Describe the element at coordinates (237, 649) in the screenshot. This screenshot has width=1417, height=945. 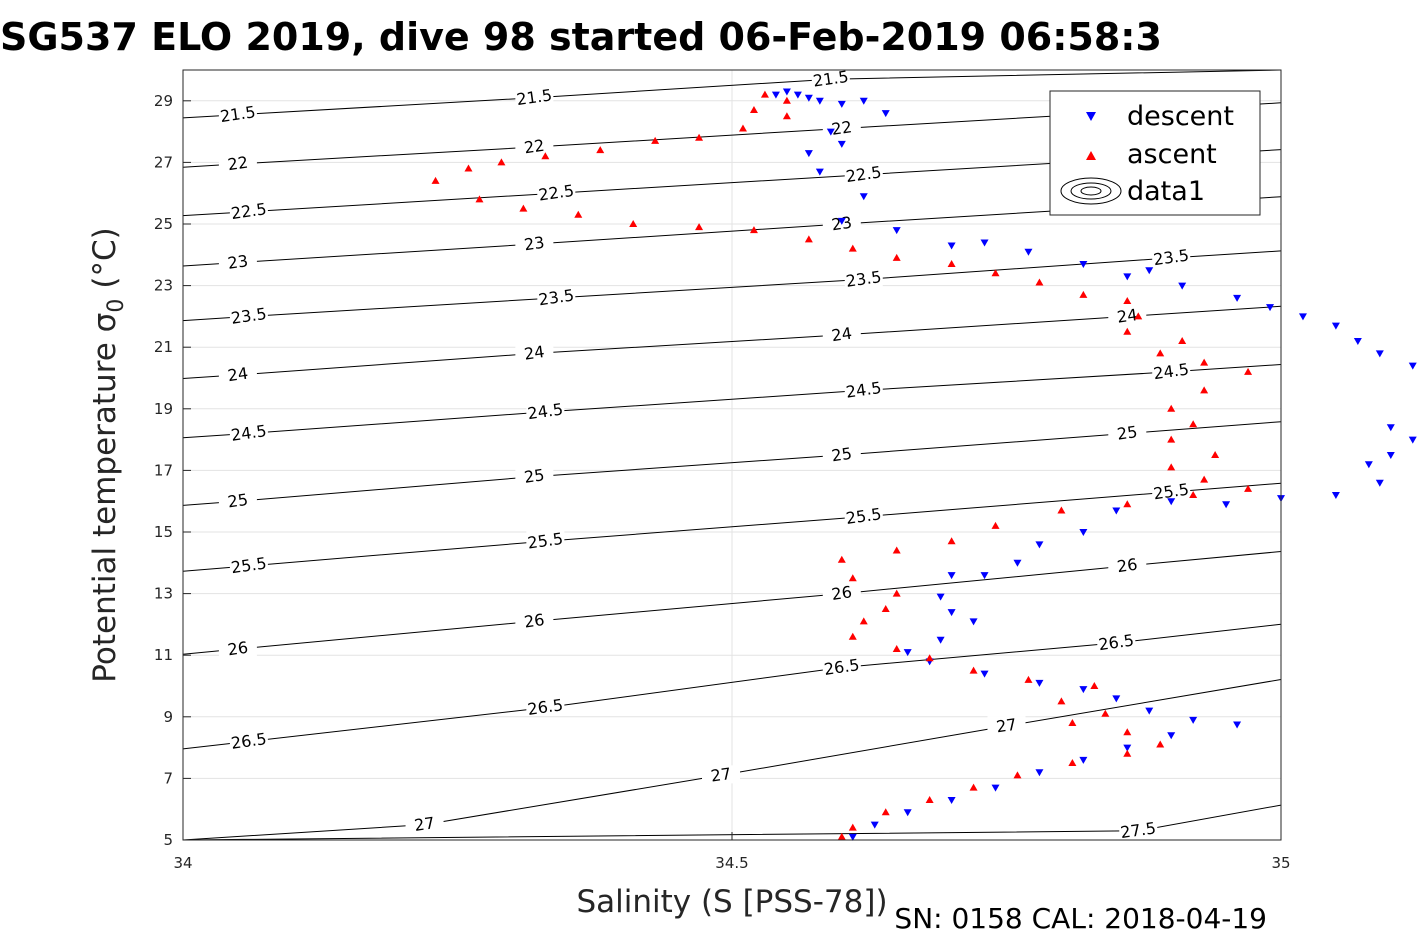
I see `contour-label: 26` at that location.